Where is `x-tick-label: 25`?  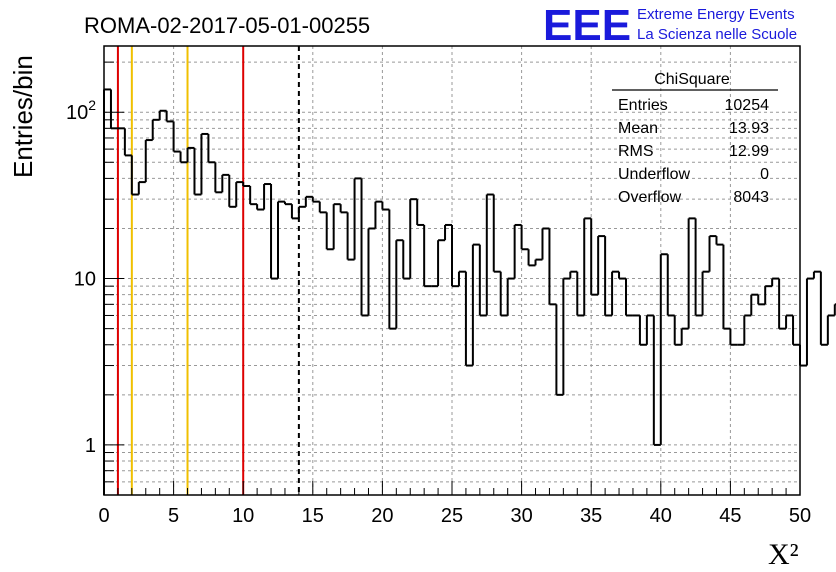
x-tick-label: 25 is located at coordinates (452, 516).